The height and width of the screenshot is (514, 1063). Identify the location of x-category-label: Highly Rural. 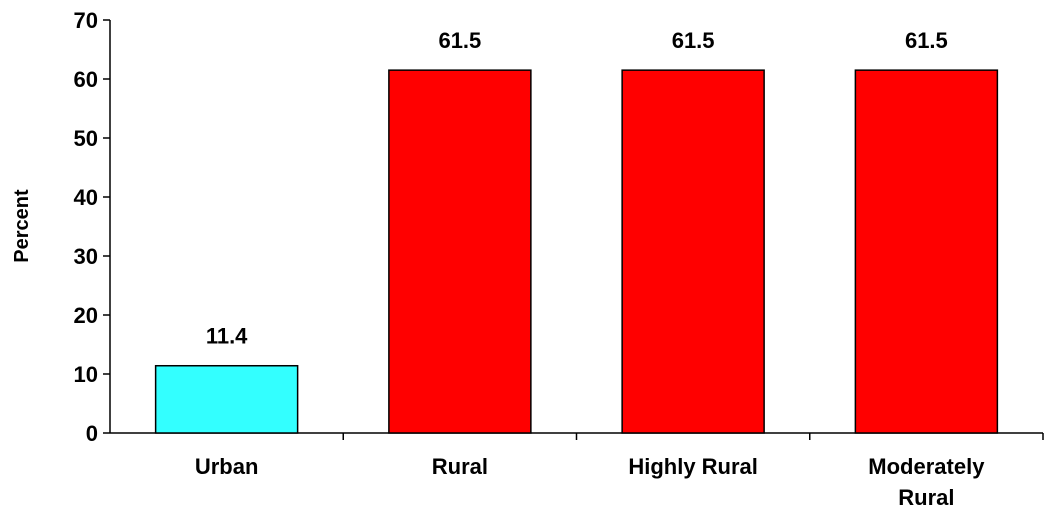
(693, 466).